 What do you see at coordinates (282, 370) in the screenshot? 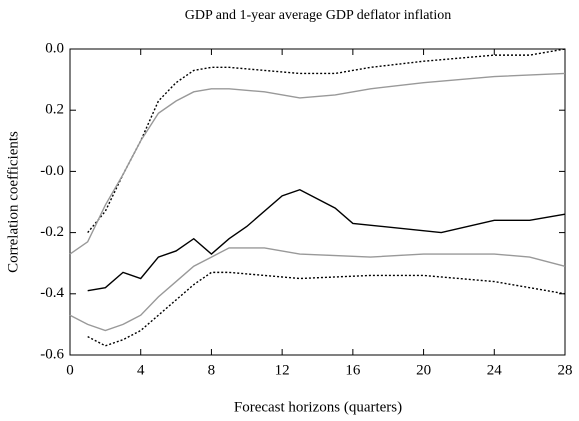
I see `x-tick-label: 12` at bounding box center [282, 370].